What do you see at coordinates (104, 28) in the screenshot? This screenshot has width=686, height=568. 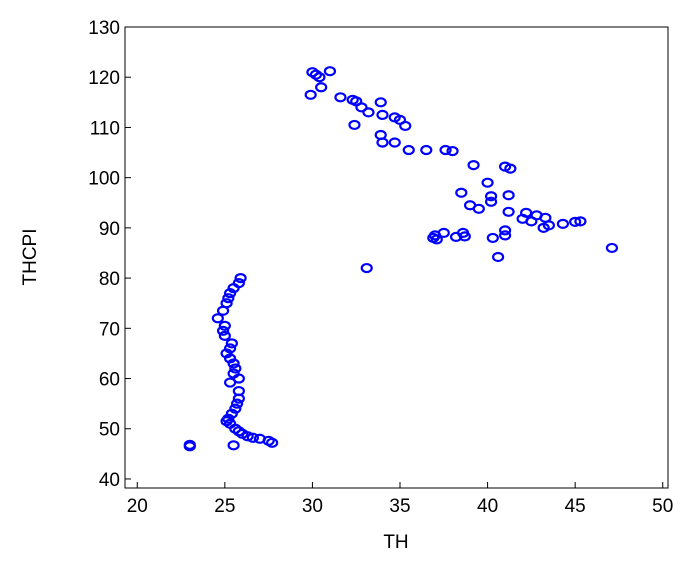 I see `y-tick-label: 130` at bounding box center [104, 28].